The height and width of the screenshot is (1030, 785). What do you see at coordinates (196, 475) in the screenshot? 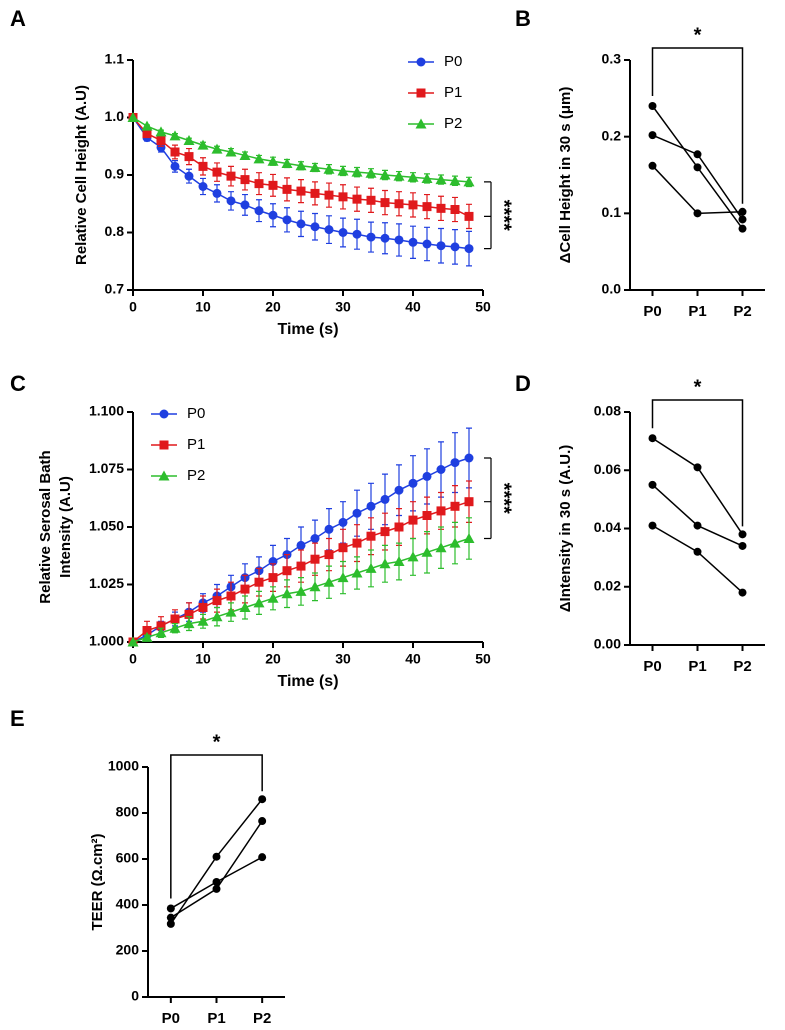
I see `legend-label: P2` at bounding box center [196, 475].